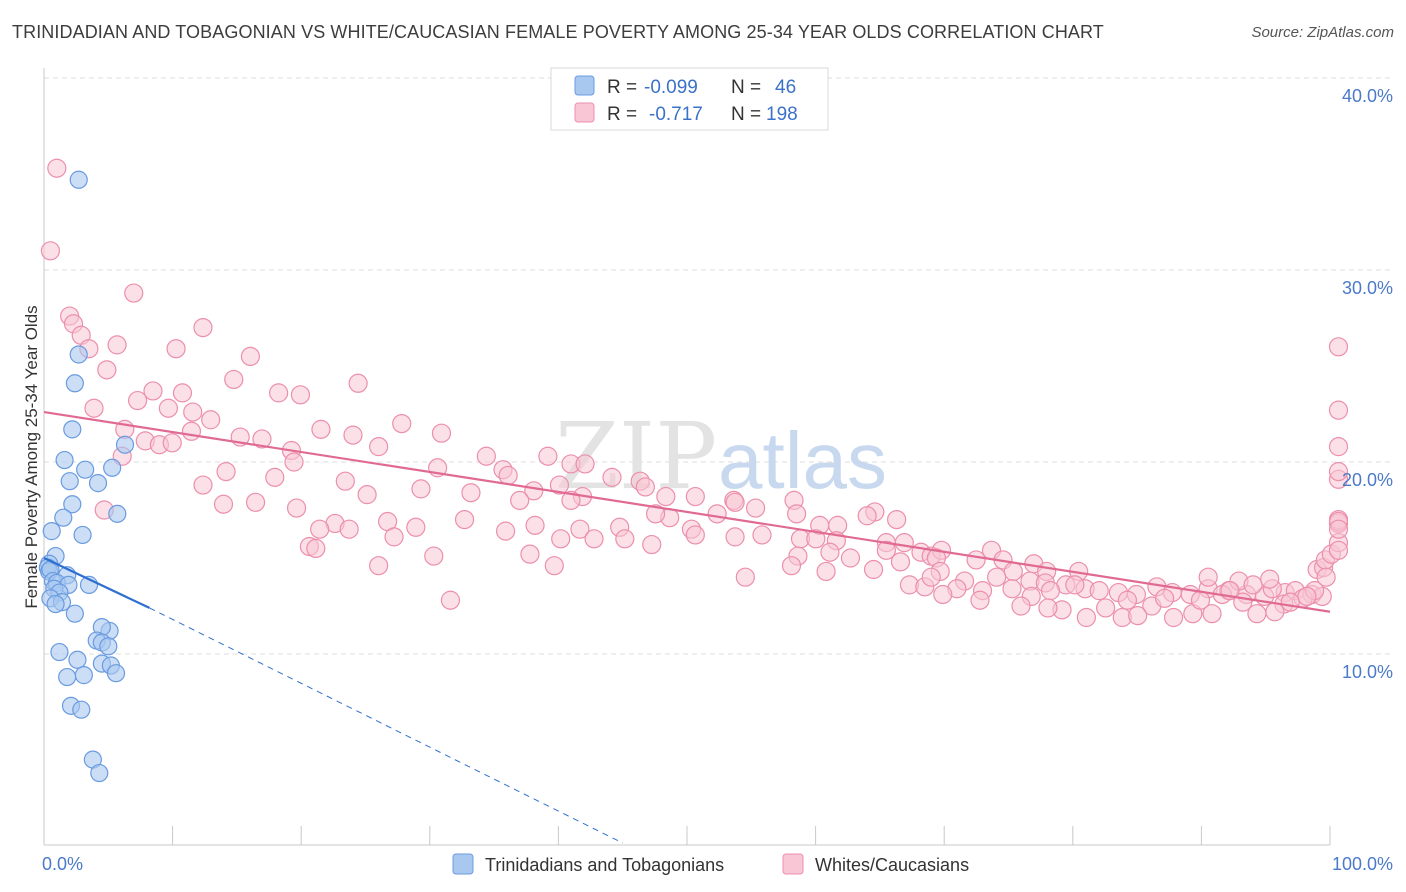 This screenshot has height=892, width=1406. Describe the element at coordinates (1362, 864) in the screenshot. I see `x-tick-label: 100.0%` at that location.